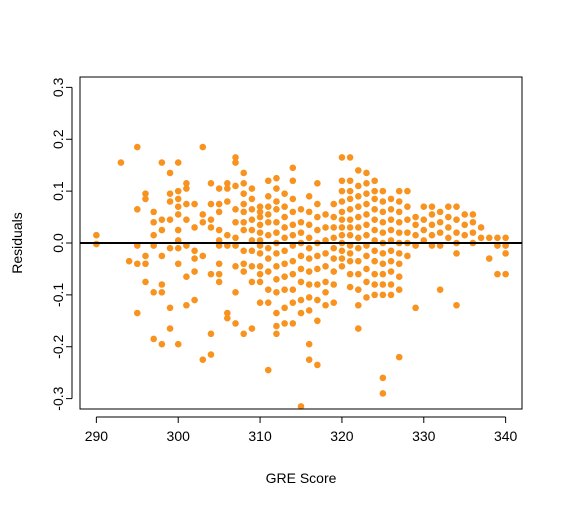  I want to click on x-tick-label: 340, so click(506, 436).